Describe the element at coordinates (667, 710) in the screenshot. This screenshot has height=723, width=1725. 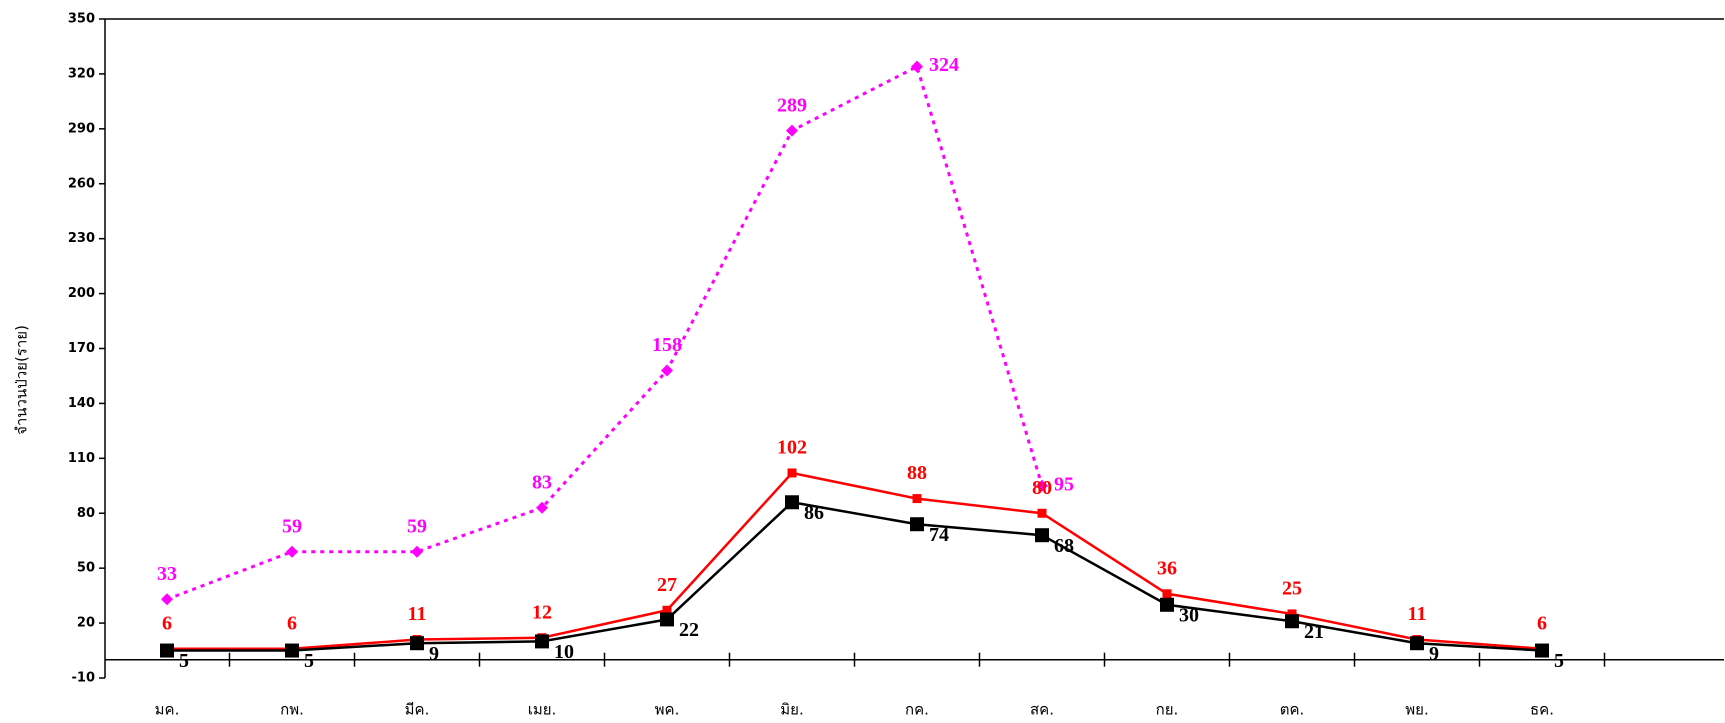
I see `x-tick-label: พค.` at that location.